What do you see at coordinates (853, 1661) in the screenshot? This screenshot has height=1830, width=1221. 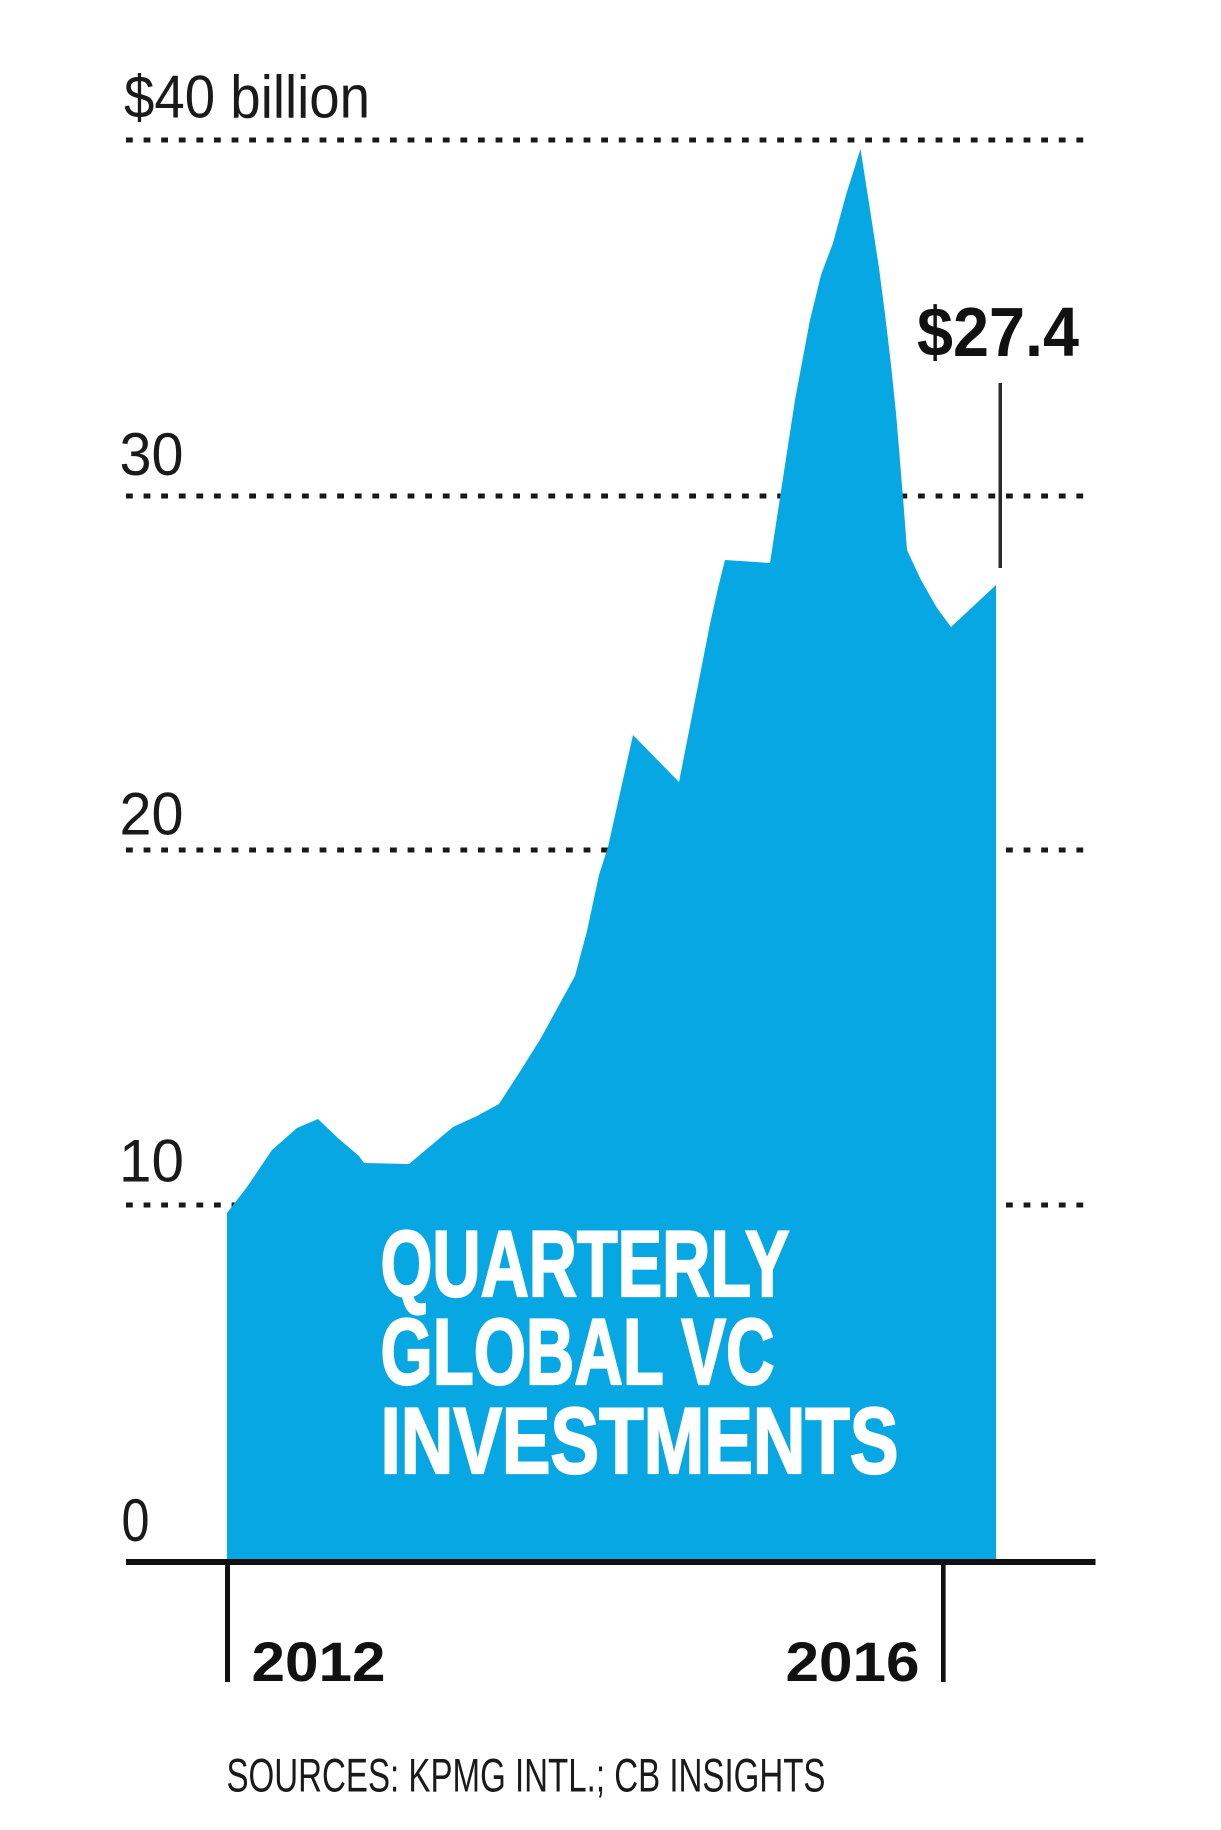 I see `svg-text: 2016` at bounding box center [853, 1661].